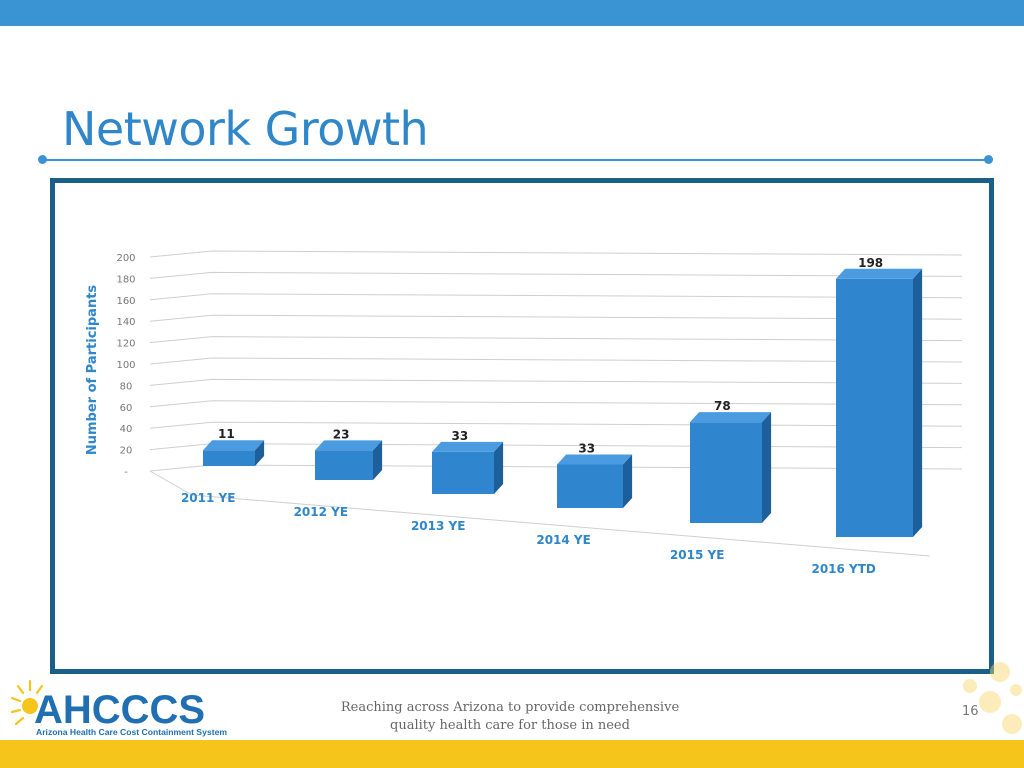  What do you see at coordinates (126, 472) in the screenshot?
I see `y-tick-label: -` at bounding box center [126, 472].